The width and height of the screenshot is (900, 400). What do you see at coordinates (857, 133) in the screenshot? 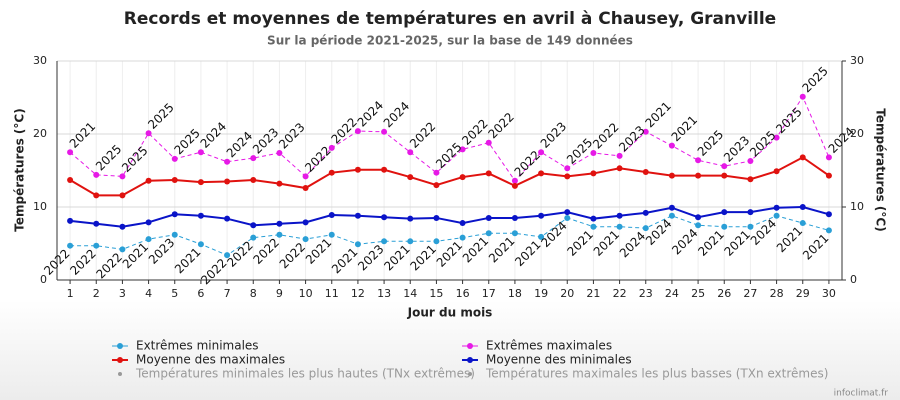
I see `y2-tick-label: 20` at bounding box center [857, 133].